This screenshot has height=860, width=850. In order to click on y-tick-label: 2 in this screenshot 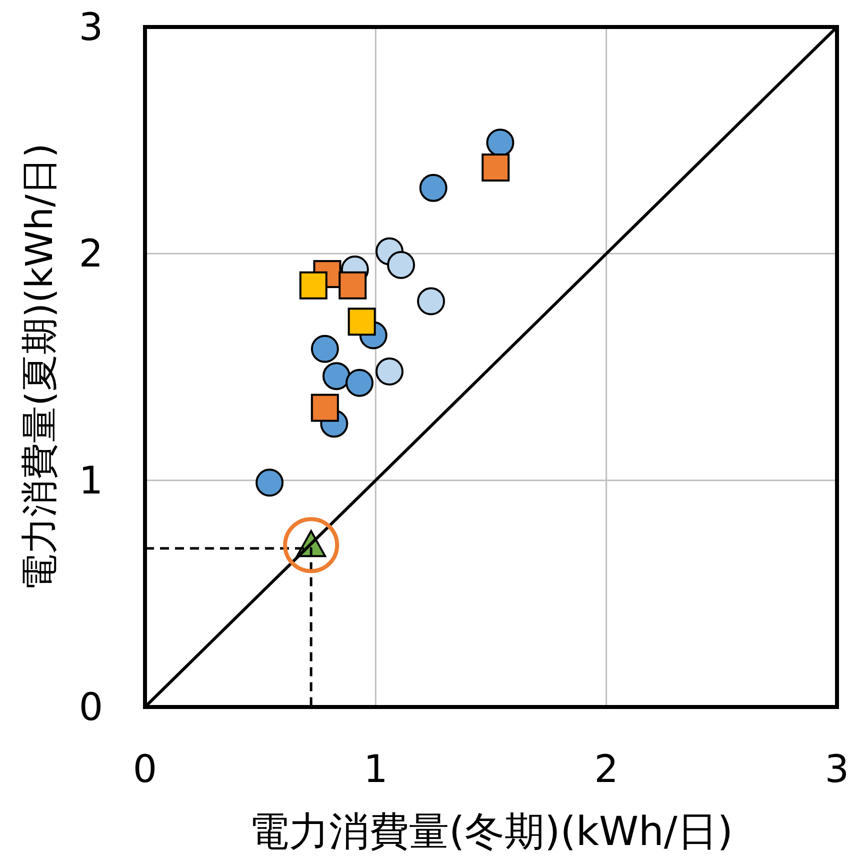, I will do `click(90, 254)`.